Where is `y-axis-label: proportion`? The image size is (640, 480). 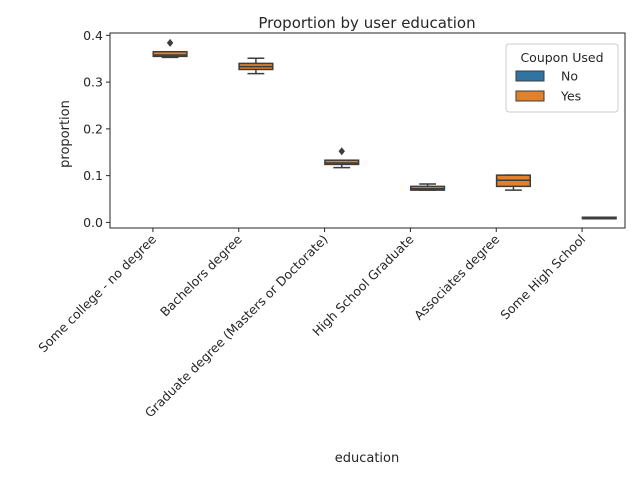
y-axis-label: proportion is located at coordinates (65, 134).